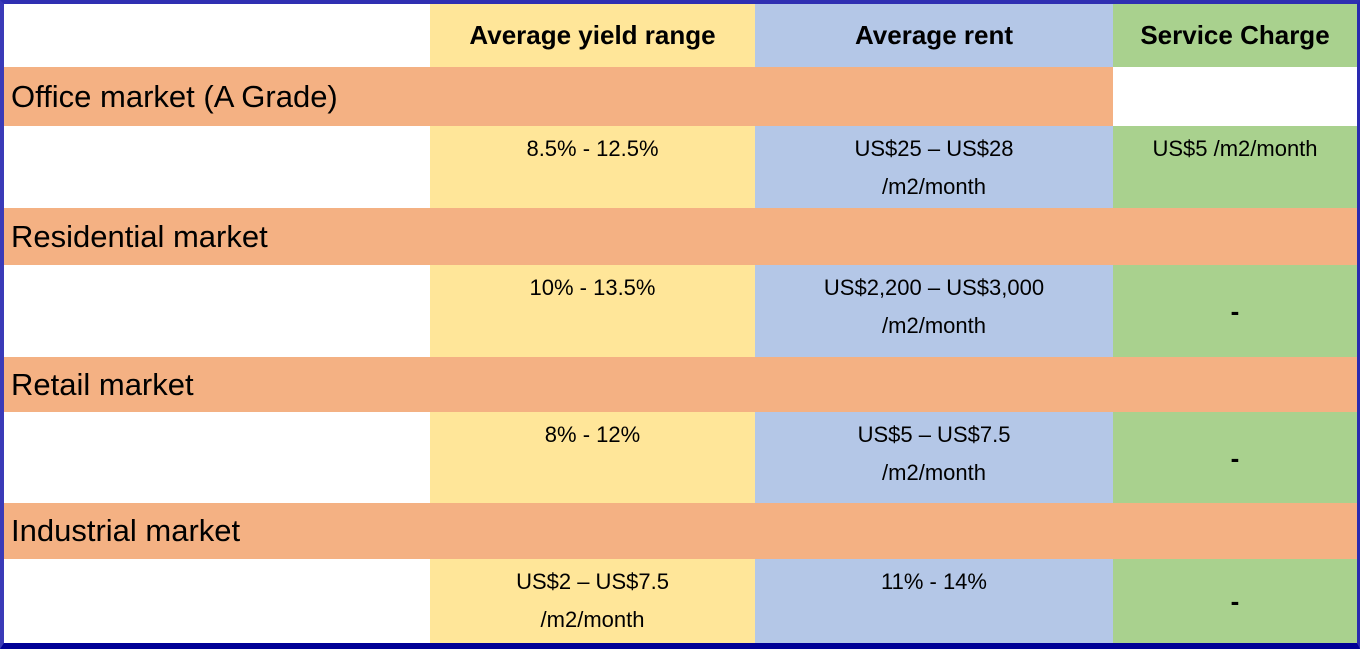 This screenshot has width=1360, height=649. What do you see at coordinates (934, 167) in the screenshot?
I see `office-rent-cell: US$25 – US$28 /m2/month` at bounding box center [934, 167].